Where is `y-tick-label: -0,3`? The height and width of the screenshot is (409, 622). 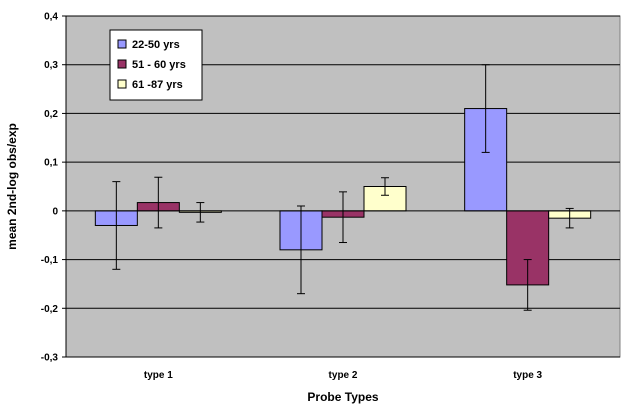 y-tick-label: -0,3 is located at coordinates (50, 358).